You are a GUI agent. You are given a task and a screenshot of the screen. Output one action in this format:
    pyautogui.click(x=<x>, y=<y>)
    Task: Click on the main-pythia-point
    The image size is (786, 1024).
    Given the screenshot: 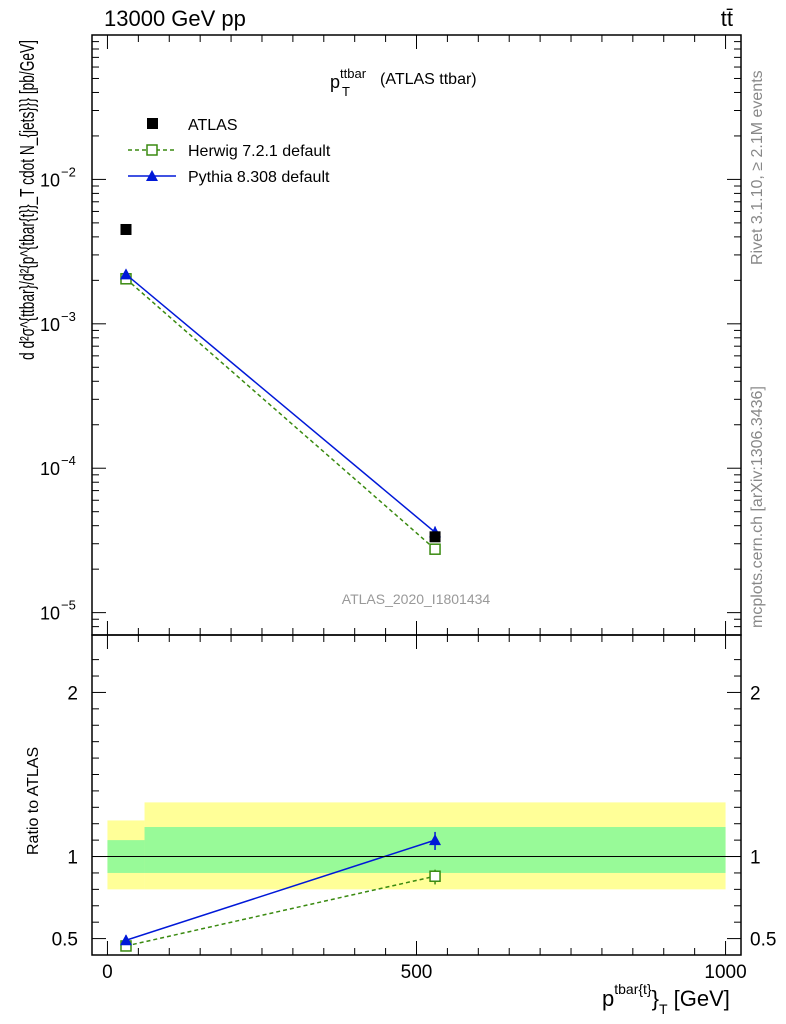 What is the action you would take?
    pyautogui.click(x=125, y=274)
    